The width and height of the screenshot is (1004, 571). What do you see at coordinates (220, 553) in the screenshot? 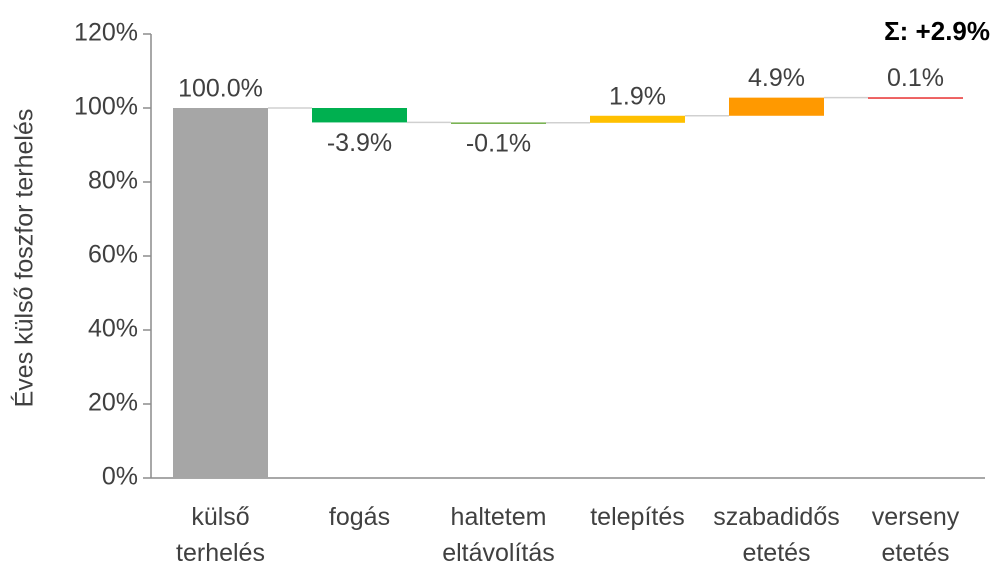
I see `x-tick-label-line: terhelés` at bounding box center [220, 553].